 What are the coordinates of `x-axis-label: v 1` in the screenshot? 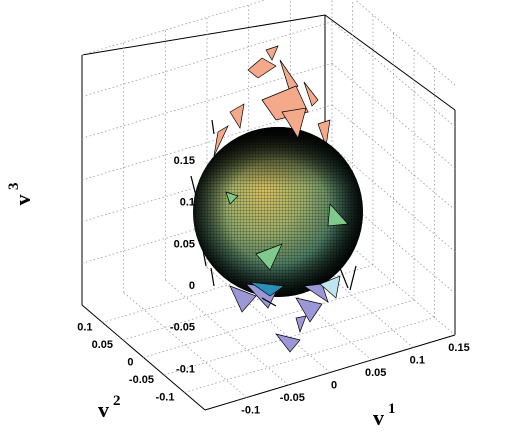 It's located at (384, 415).